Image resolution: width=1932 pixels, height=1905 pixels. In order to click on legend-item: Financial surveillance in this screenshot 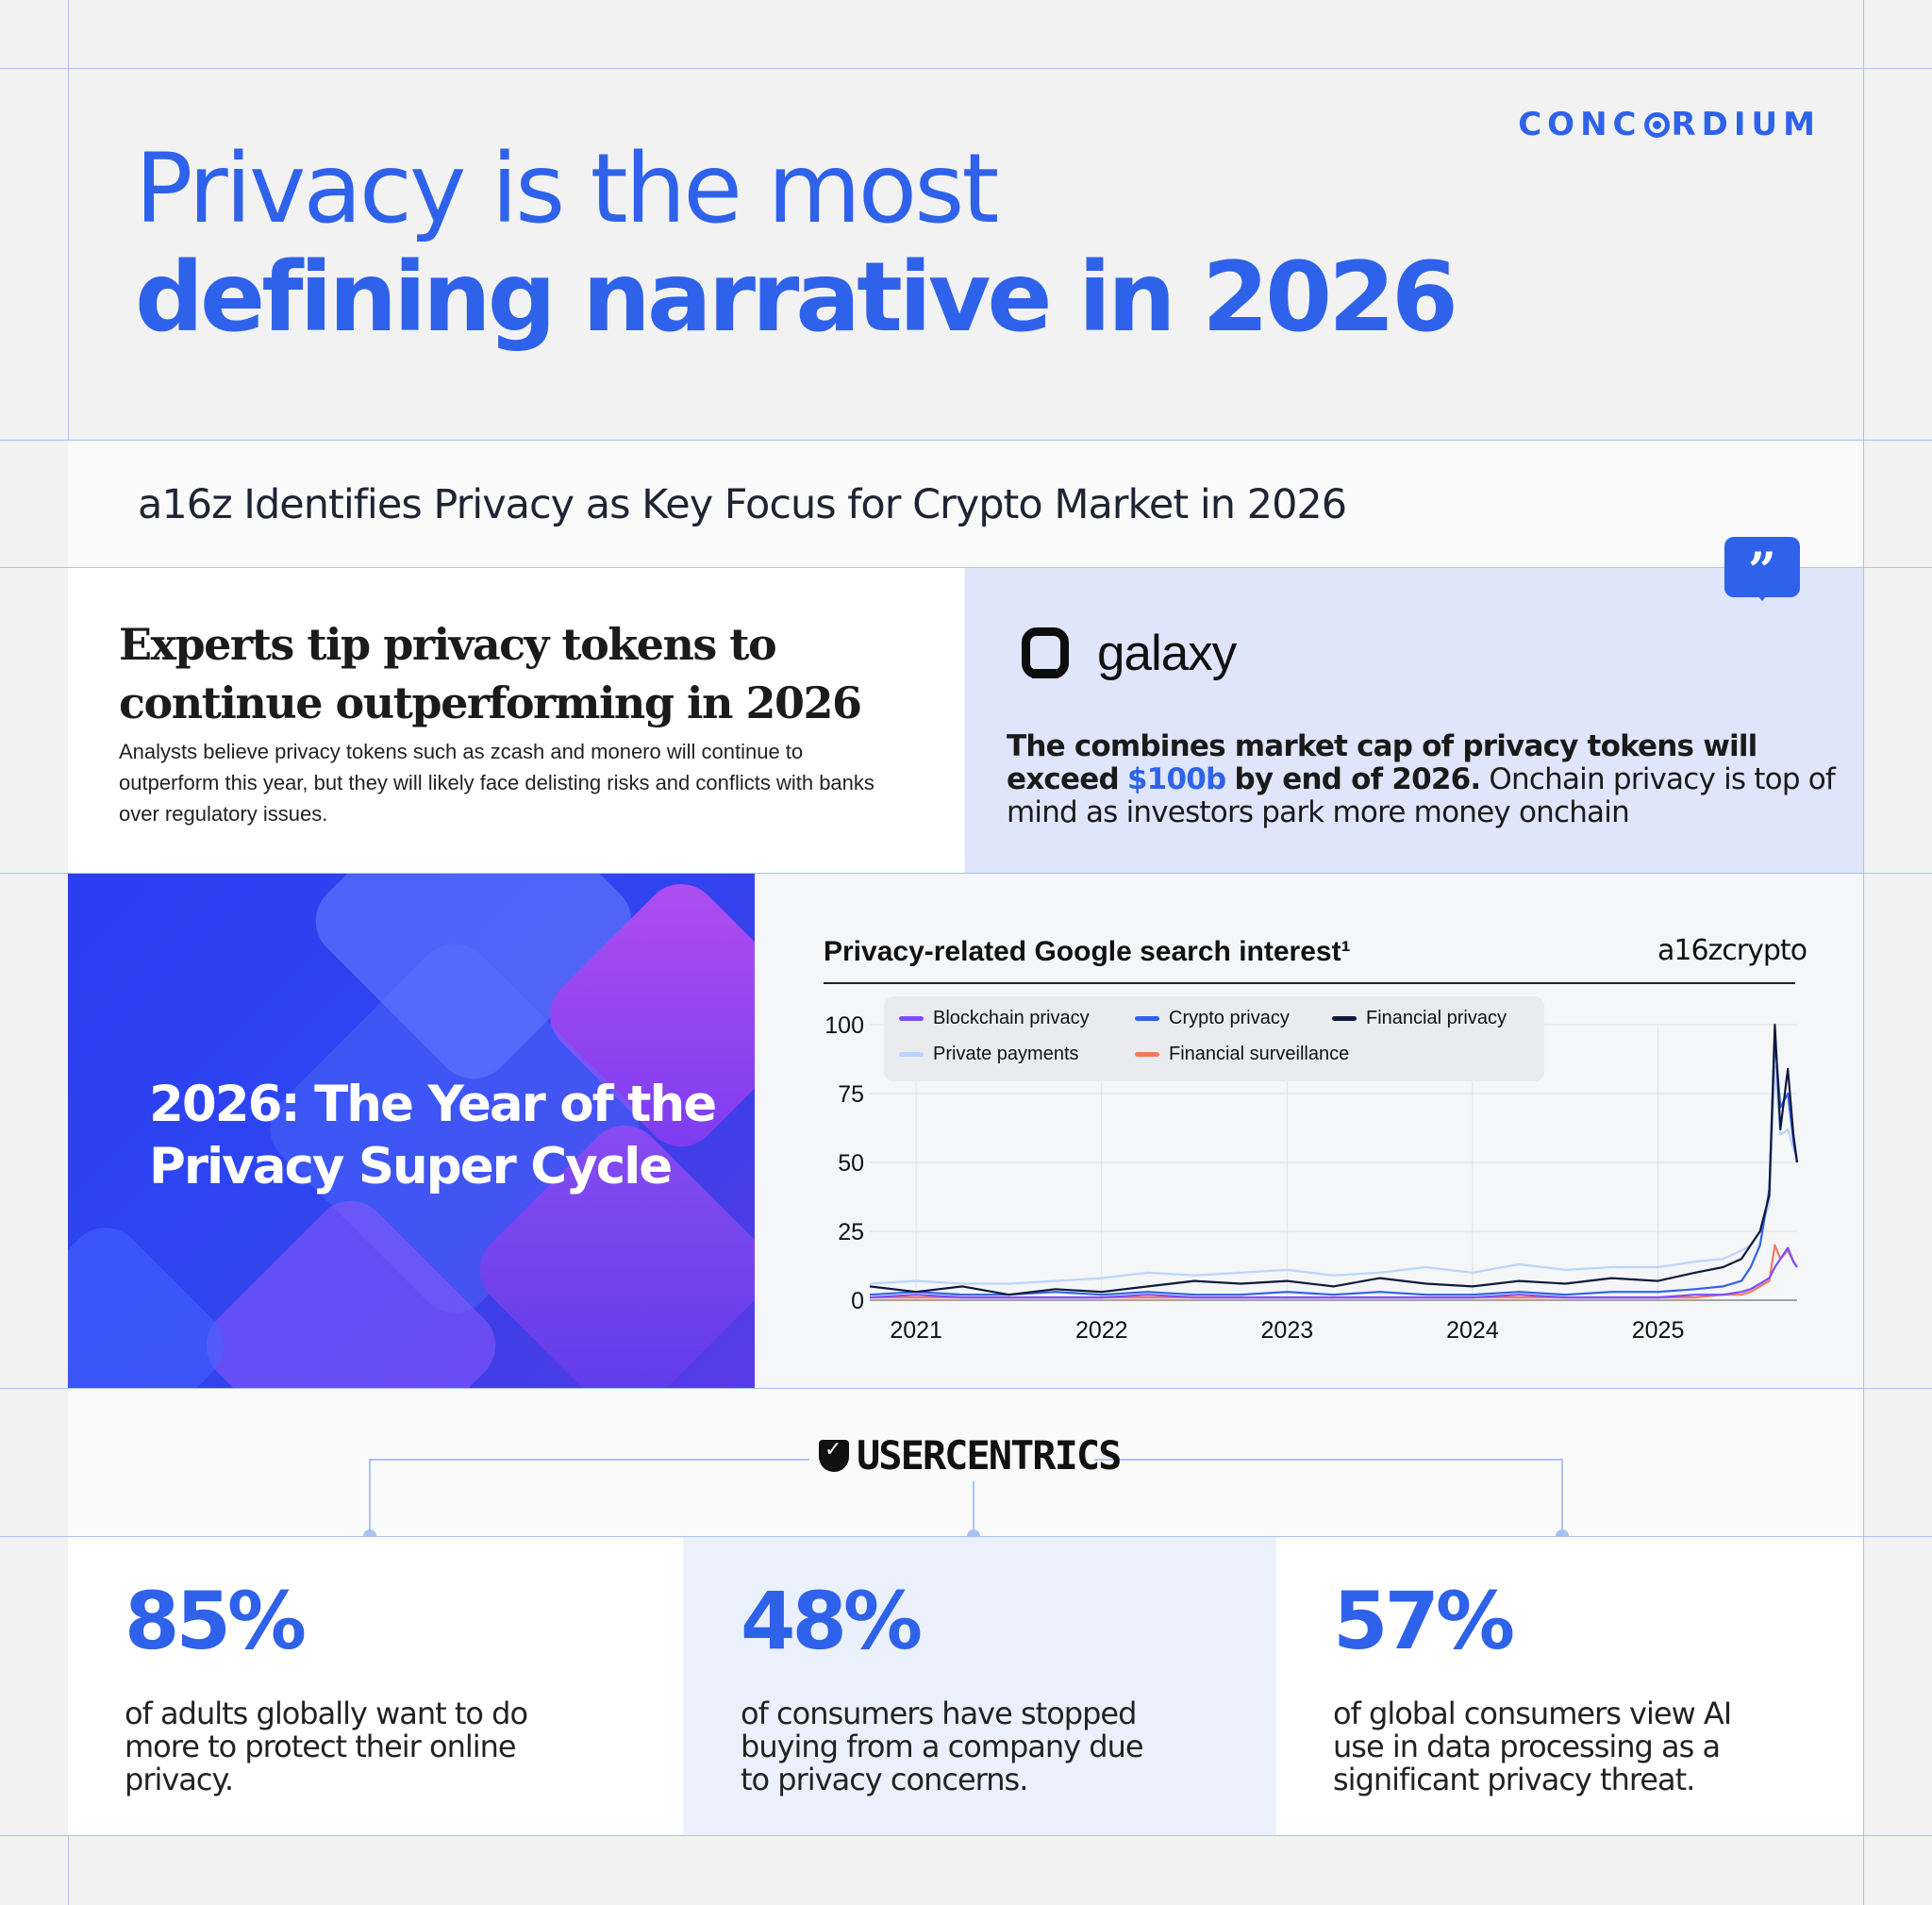, I will do `click(1242, 1054)`.